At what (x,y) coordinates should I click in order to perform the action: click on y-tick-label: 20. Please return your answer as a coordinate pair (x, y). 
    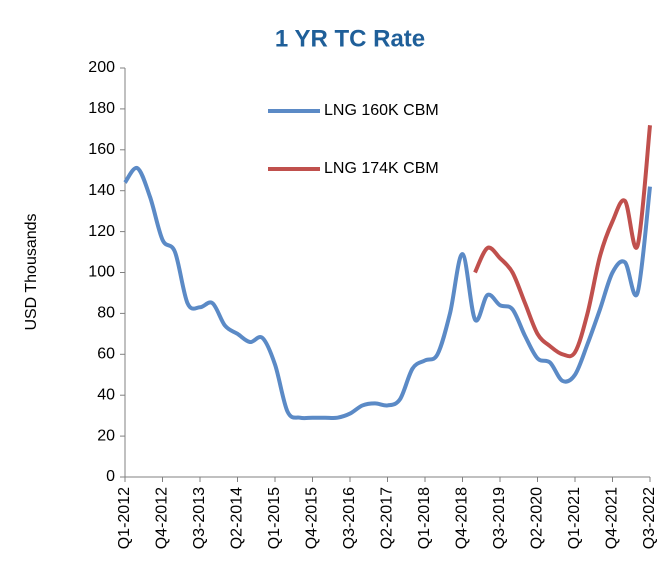
    Looking at the image, I should click on (106, 435).